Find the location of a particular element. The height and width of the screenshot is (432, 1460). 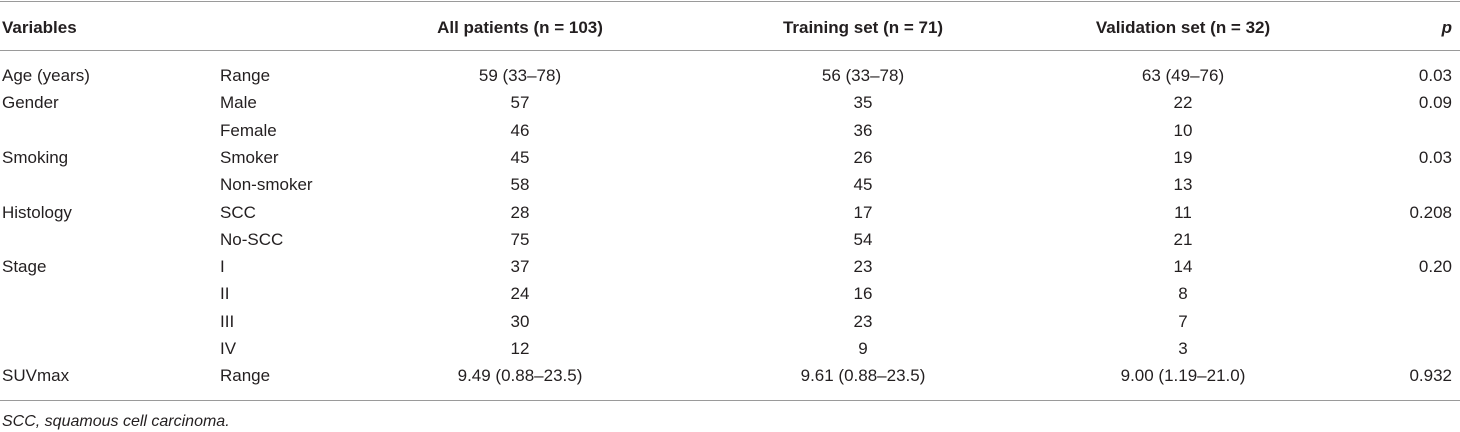

table-cell: 35 is located at coordinates (863, 103).